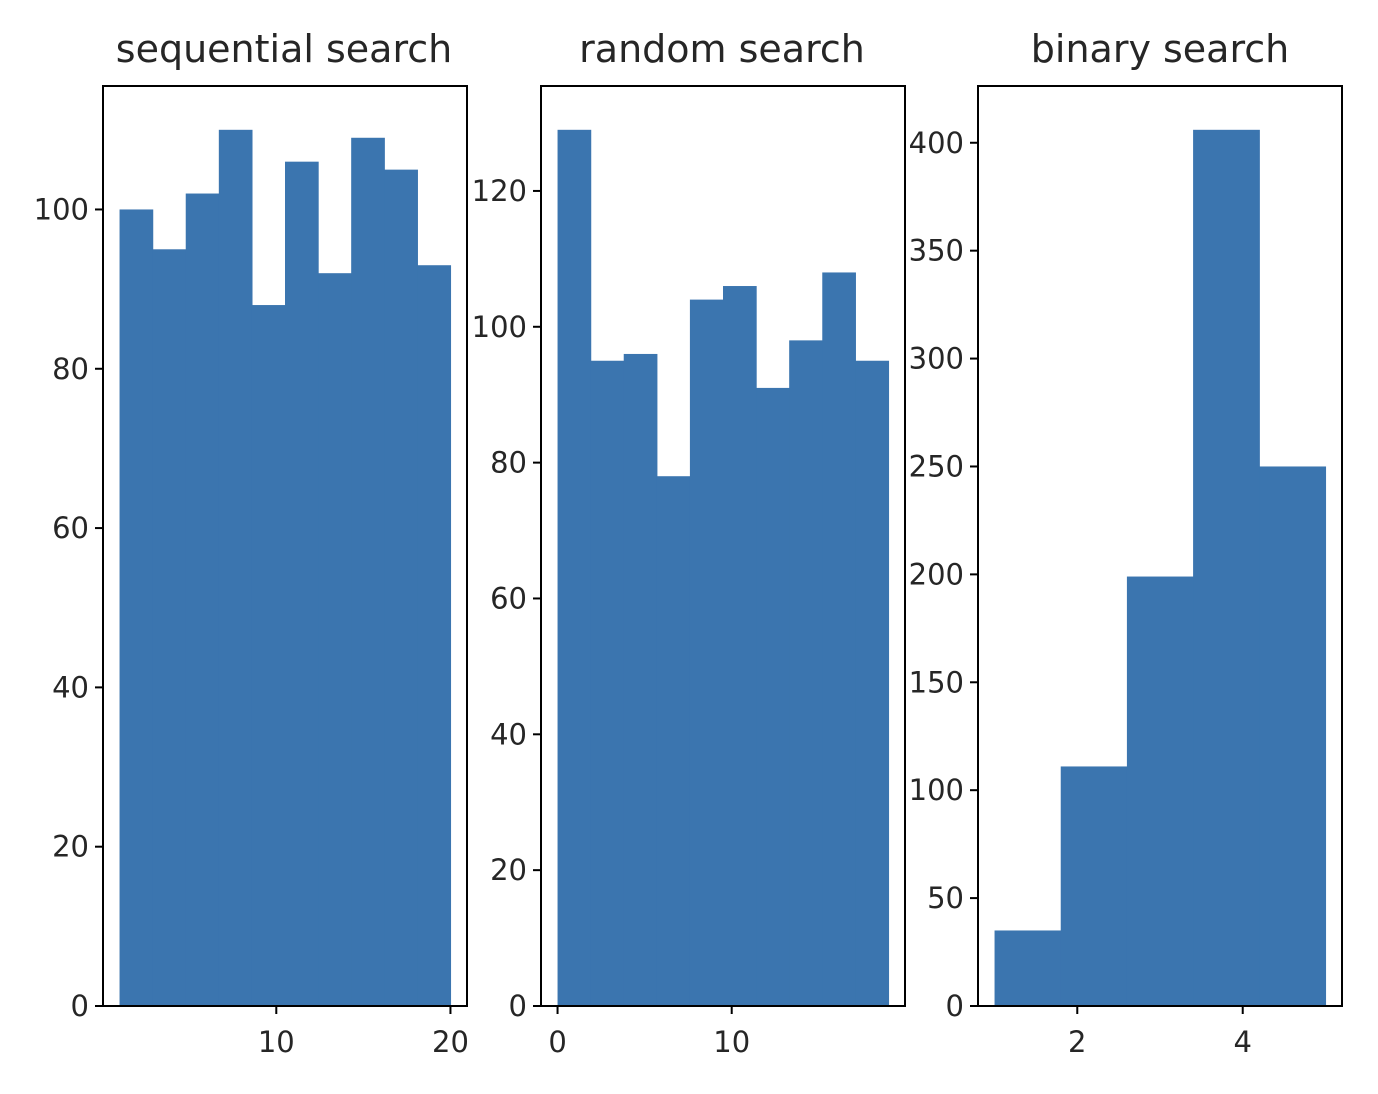 This screenshot has height=1094, width=1378. I want to click on x-tick-label: 4, so click(1243, 1042).